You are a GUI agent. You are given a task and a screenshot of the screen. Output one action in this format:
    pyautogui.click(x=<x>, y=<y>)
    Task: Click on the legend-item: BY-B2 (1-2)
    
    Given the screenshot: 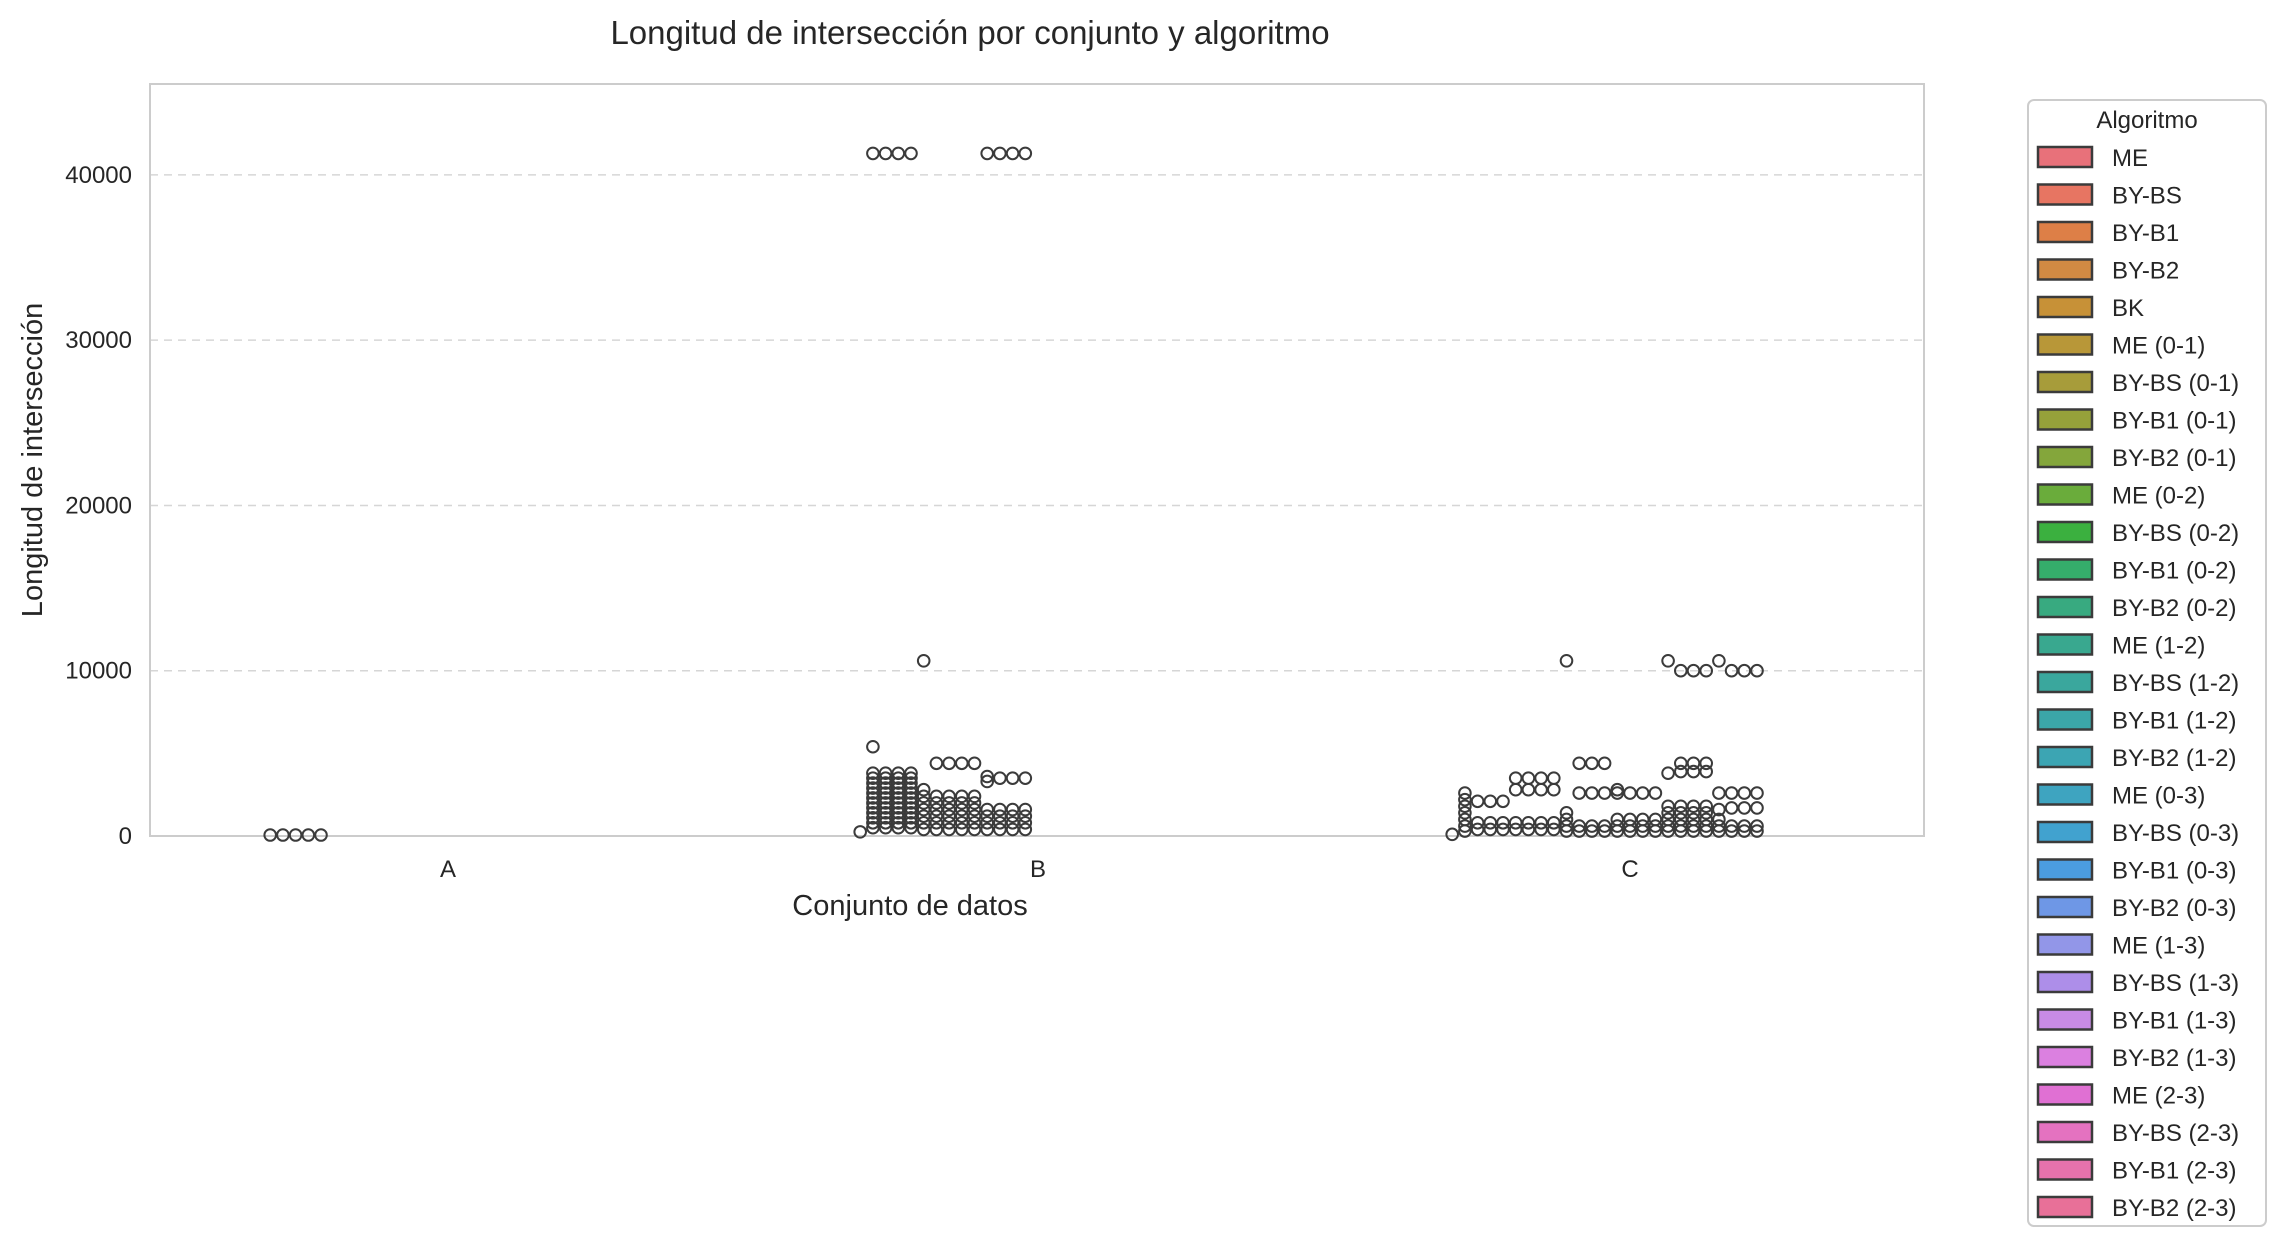 What is the action you would take?
    pyautogui.click(x=2136, y=758)
    